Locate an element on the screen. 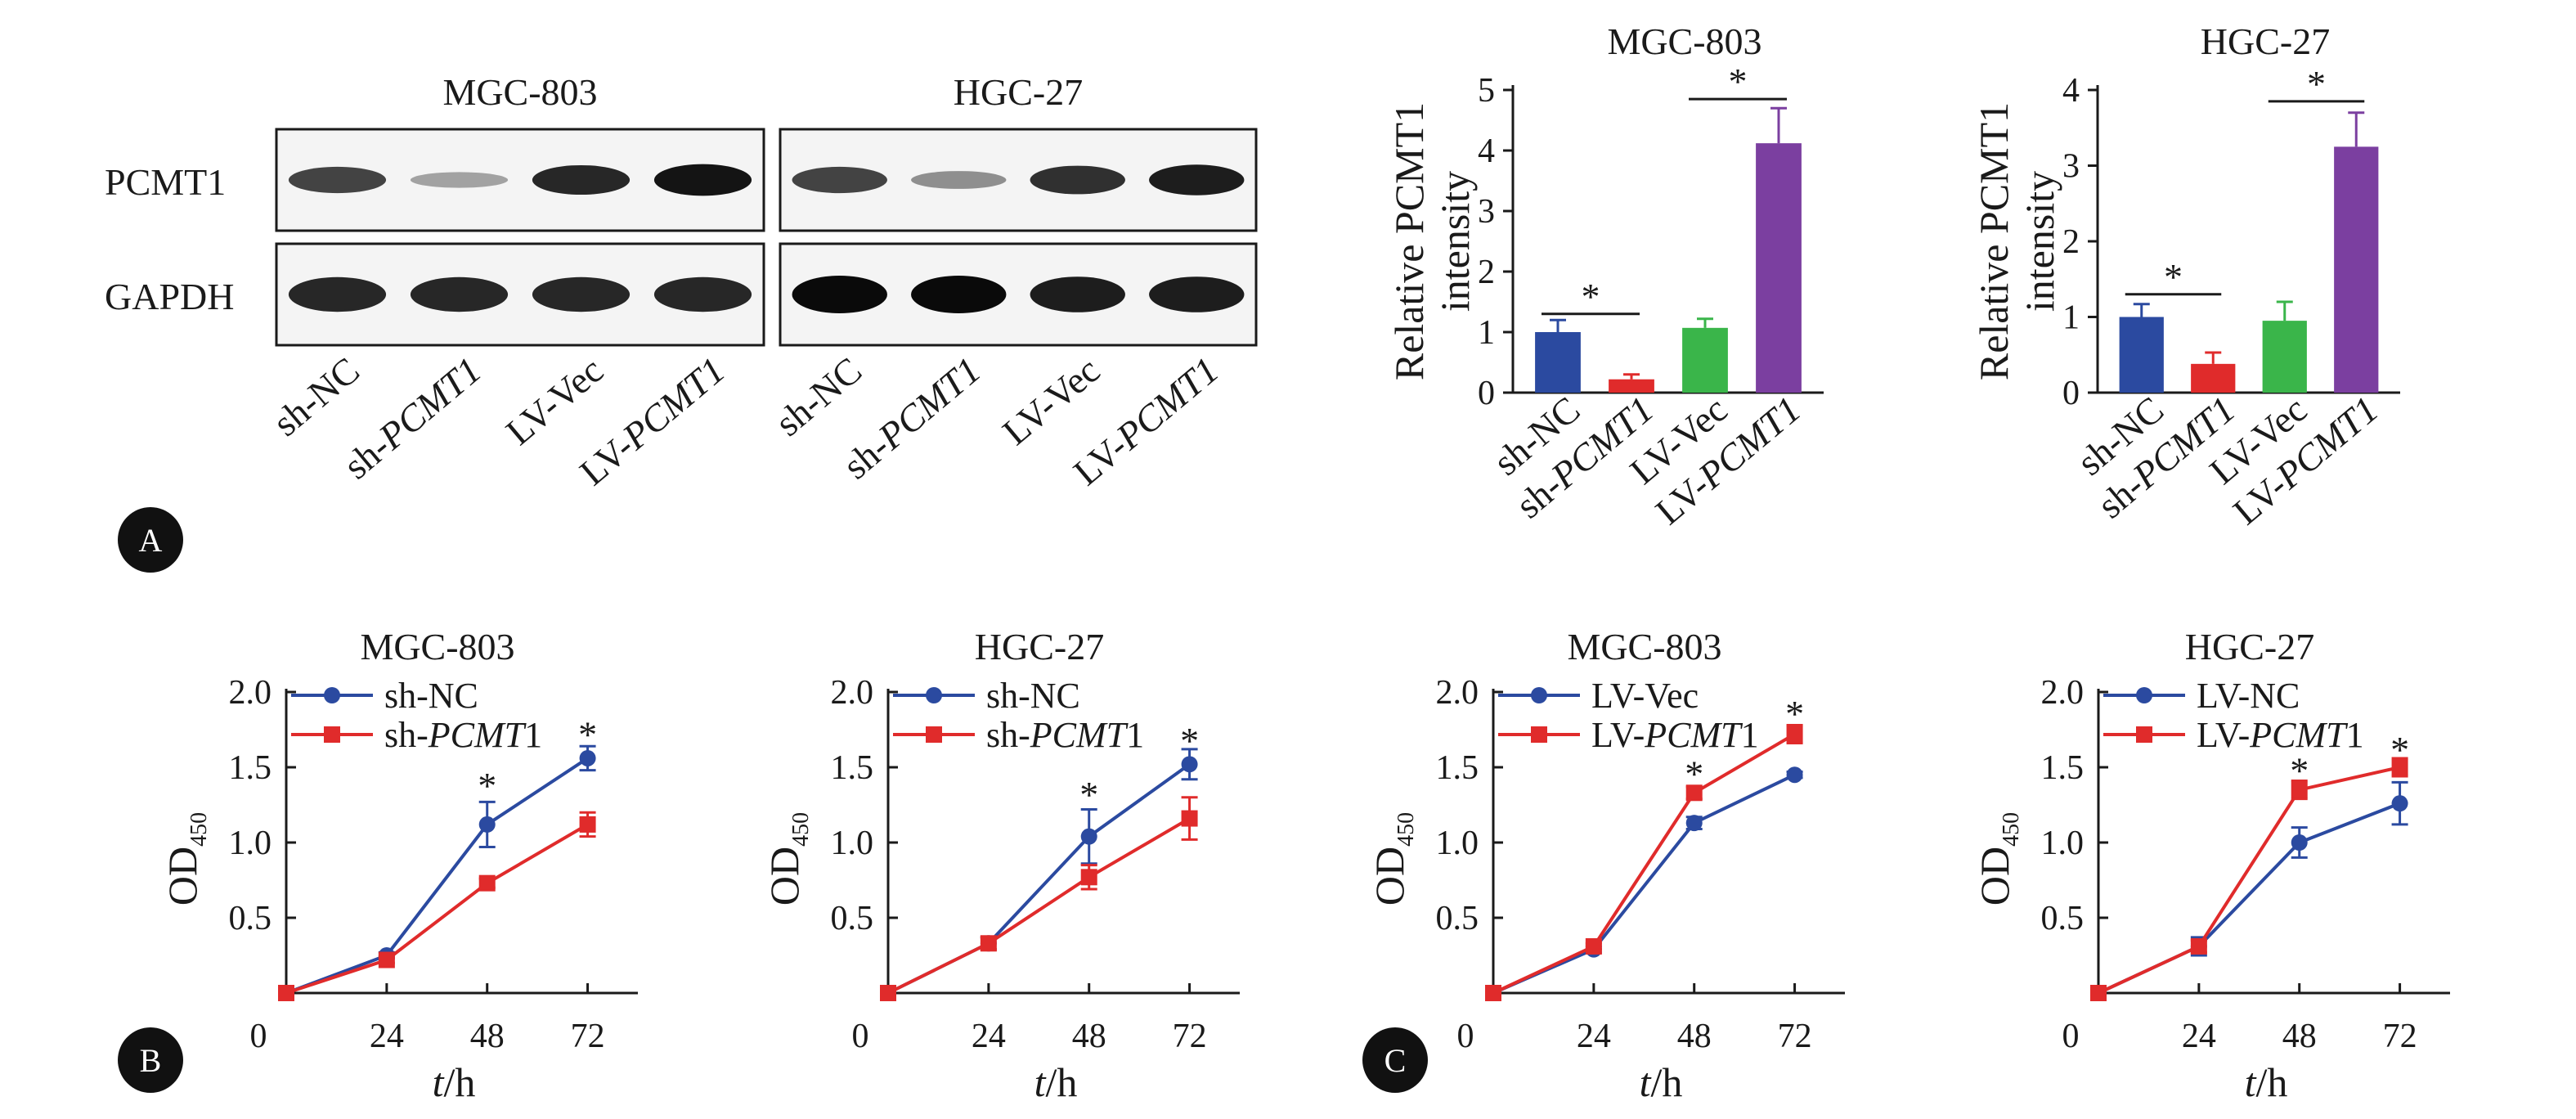  panel-badge-label: B is located at coordinates (151, 1060).